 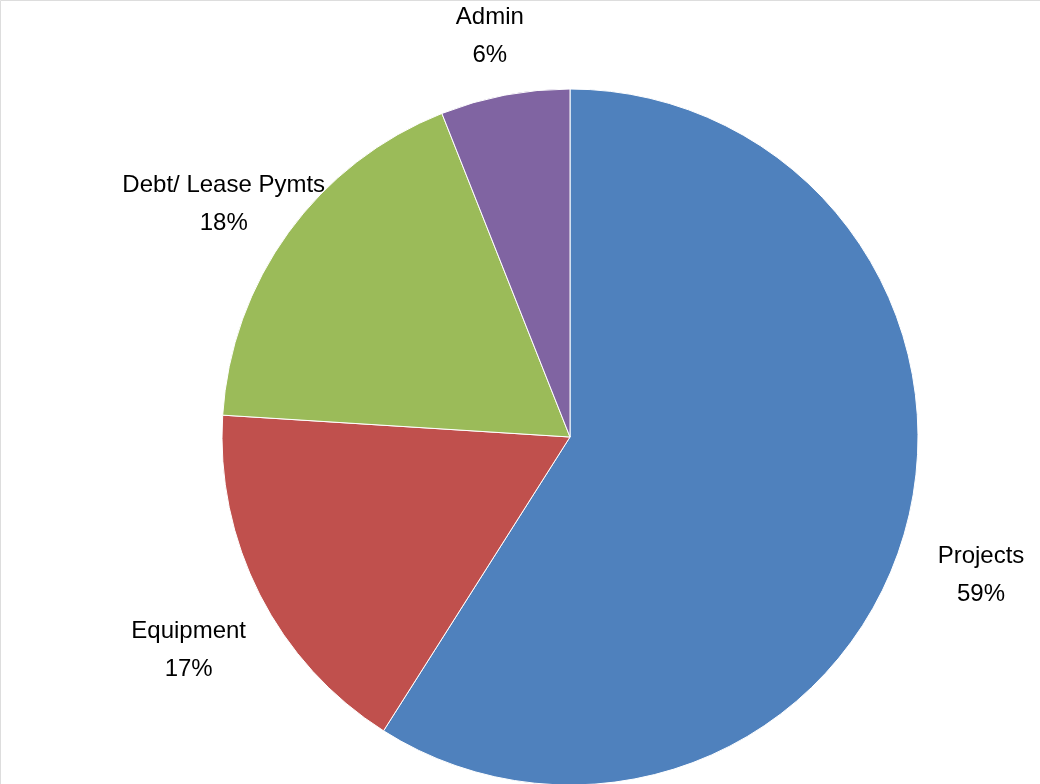 I want to click on slice-label: Equipment, so click(x=189, y=630).